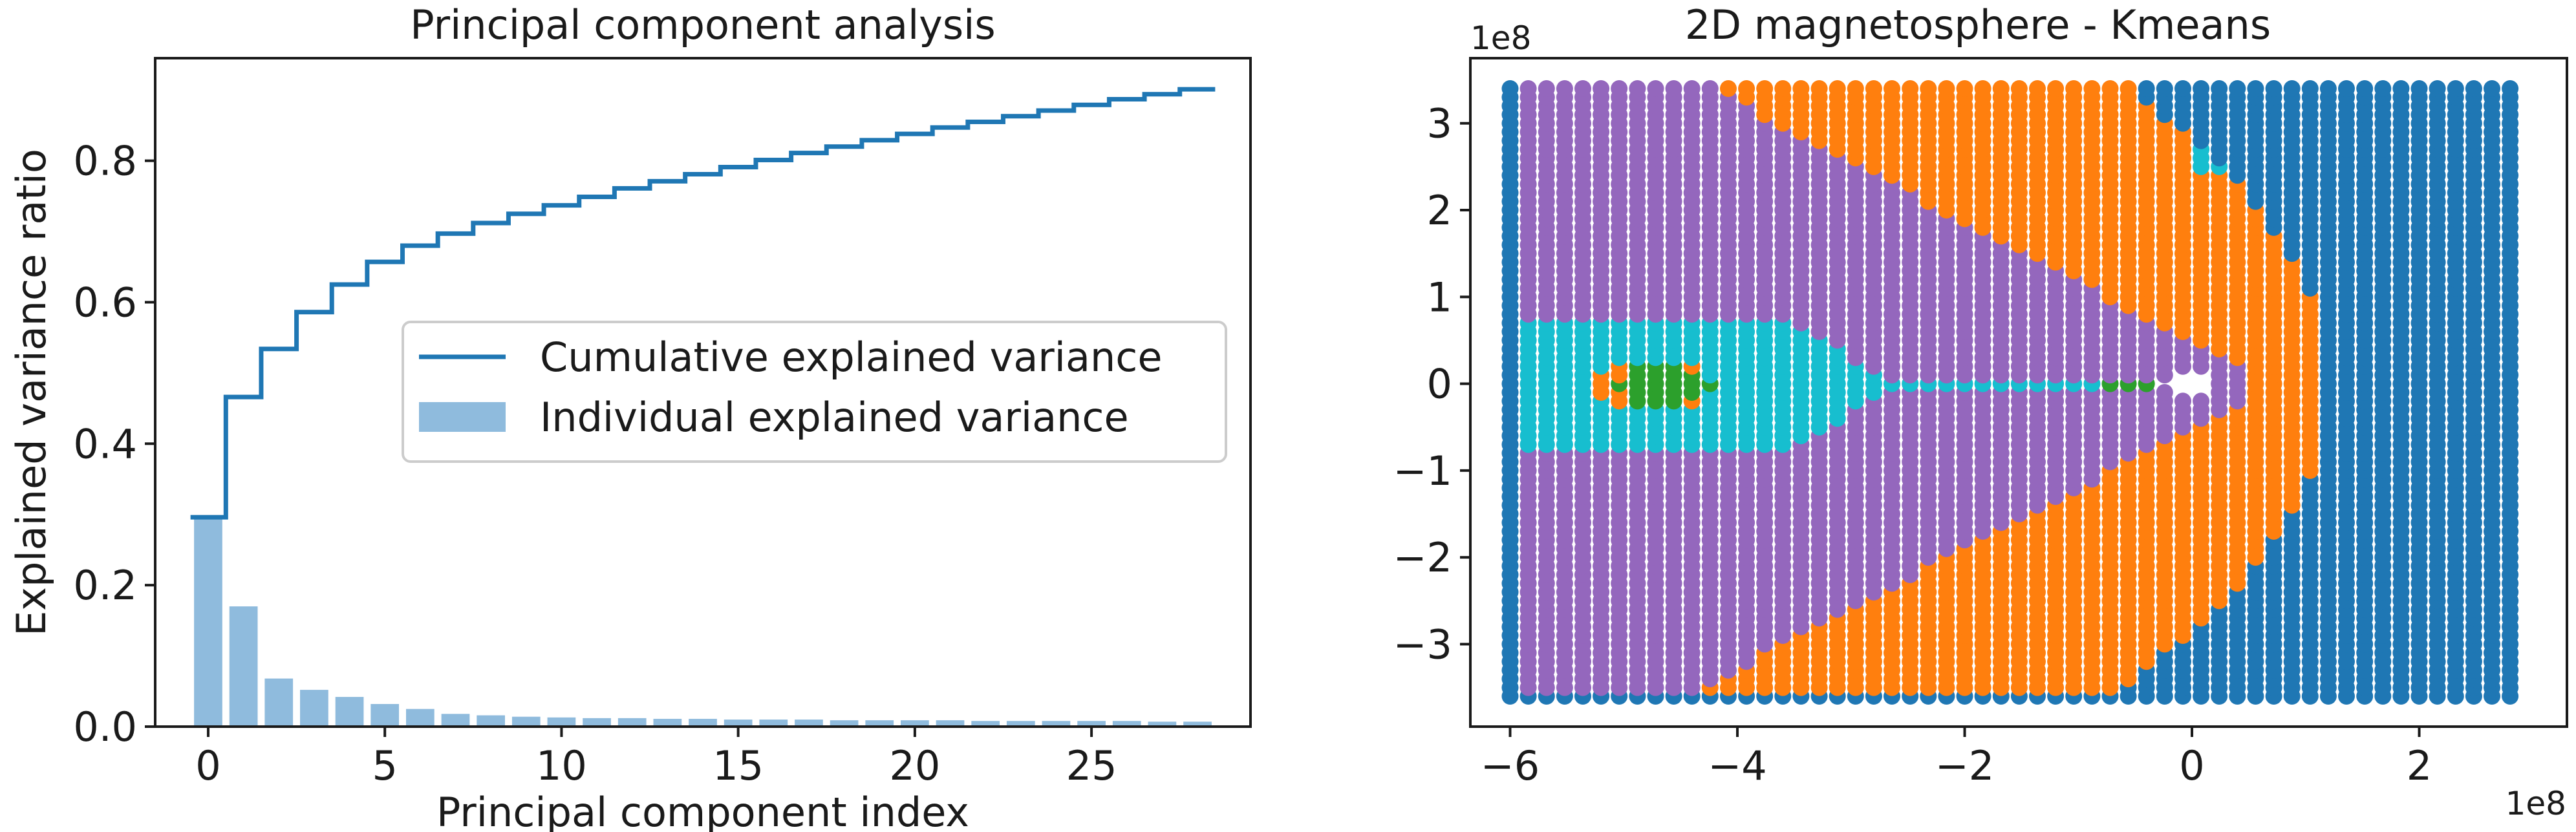  What do you see at coordinates (702, 25) in the screenshot?
I see `pca-chart-title: Principal component analysis` at bounding box center [702, 25].